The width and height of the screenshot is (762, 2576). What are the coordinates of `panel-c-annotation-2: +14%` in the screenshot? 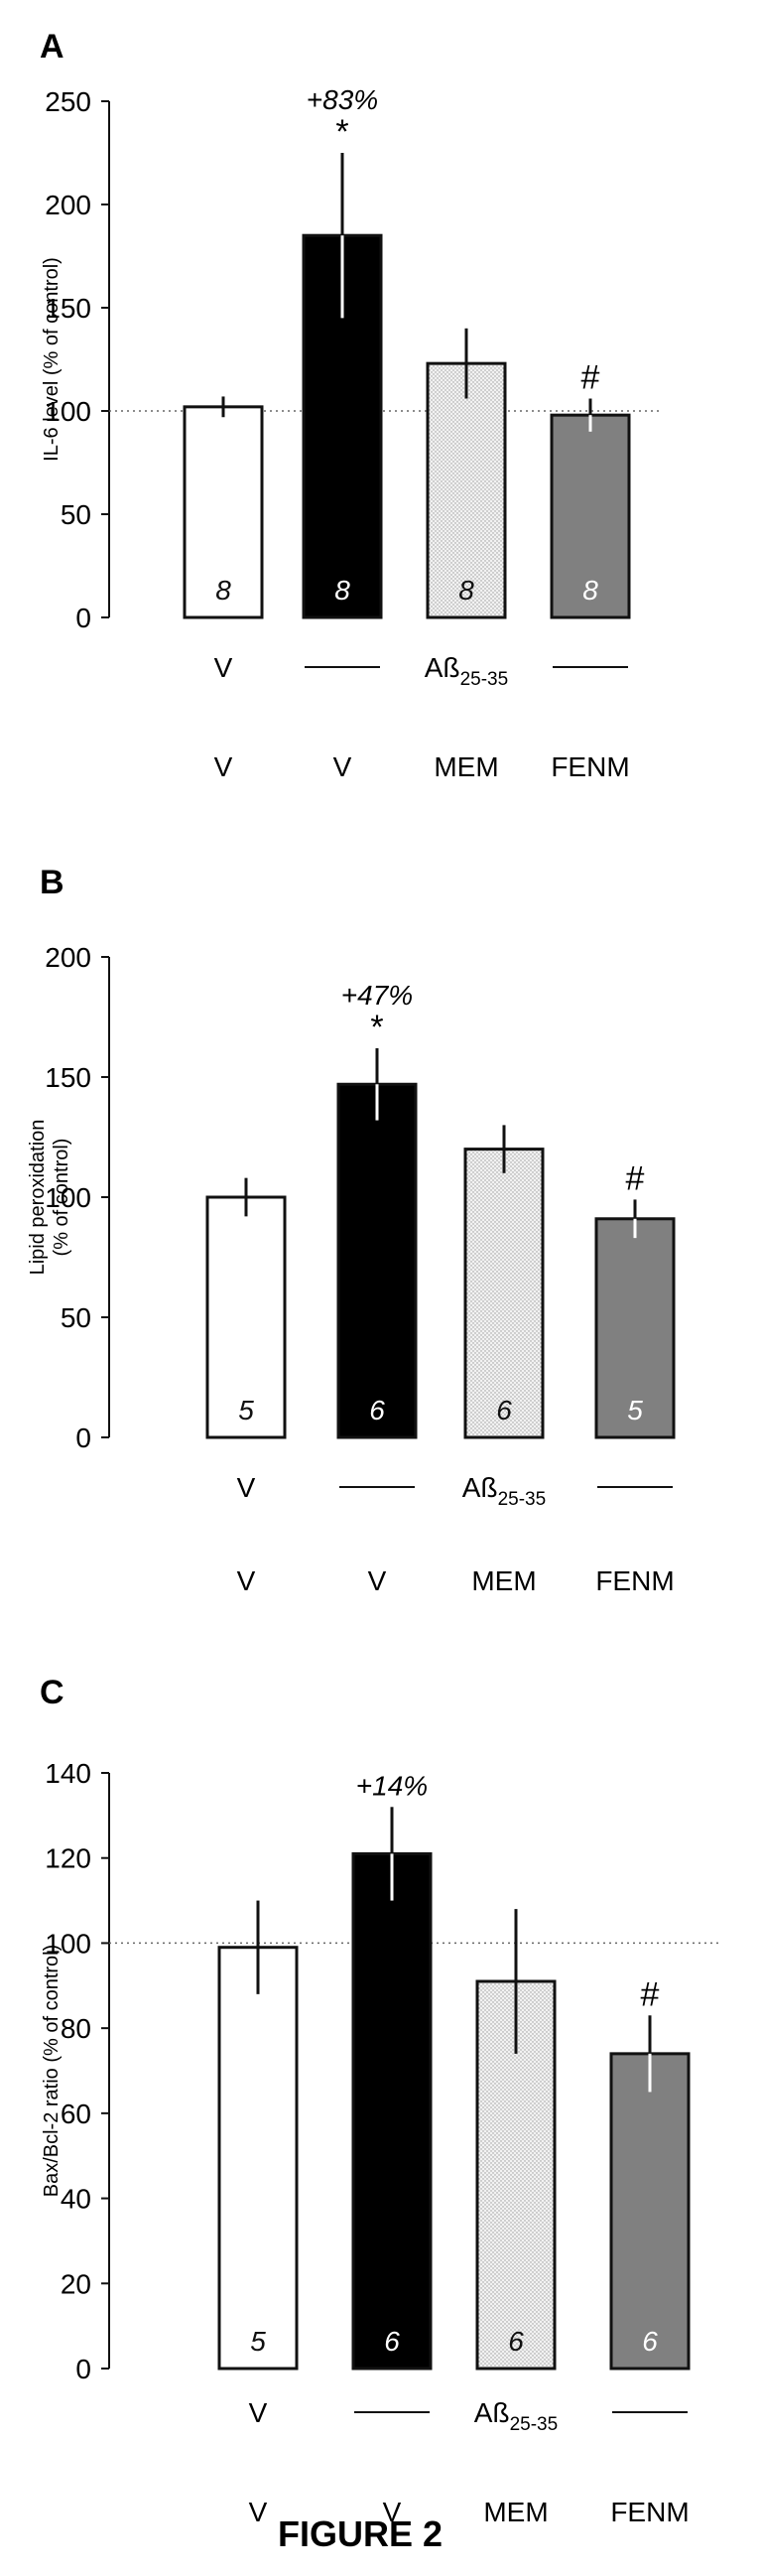 It's located at (392, 1785).